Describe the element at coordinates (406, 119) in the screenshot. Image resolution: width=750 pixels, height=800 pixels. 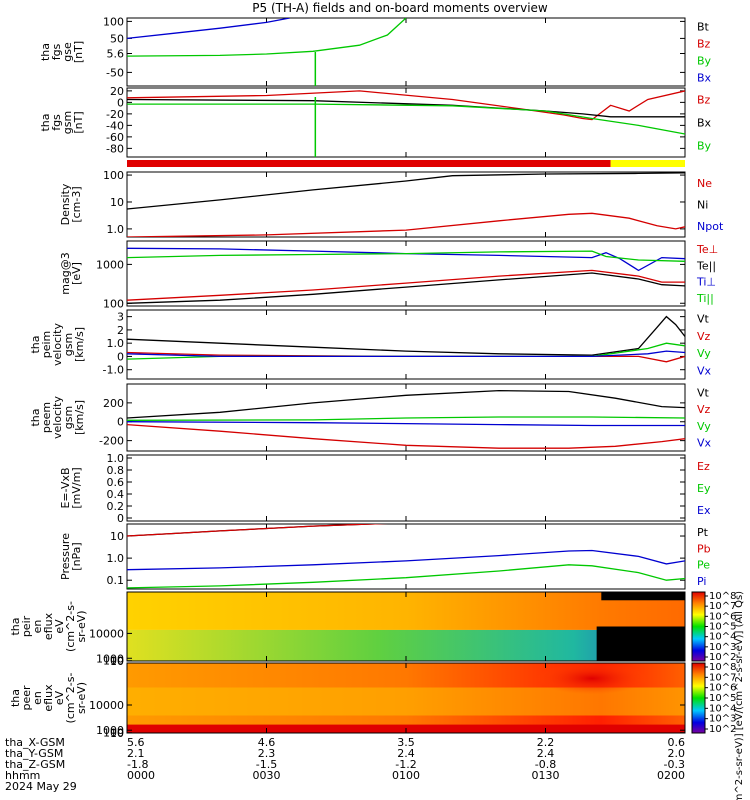
I see `series-By` at that location.